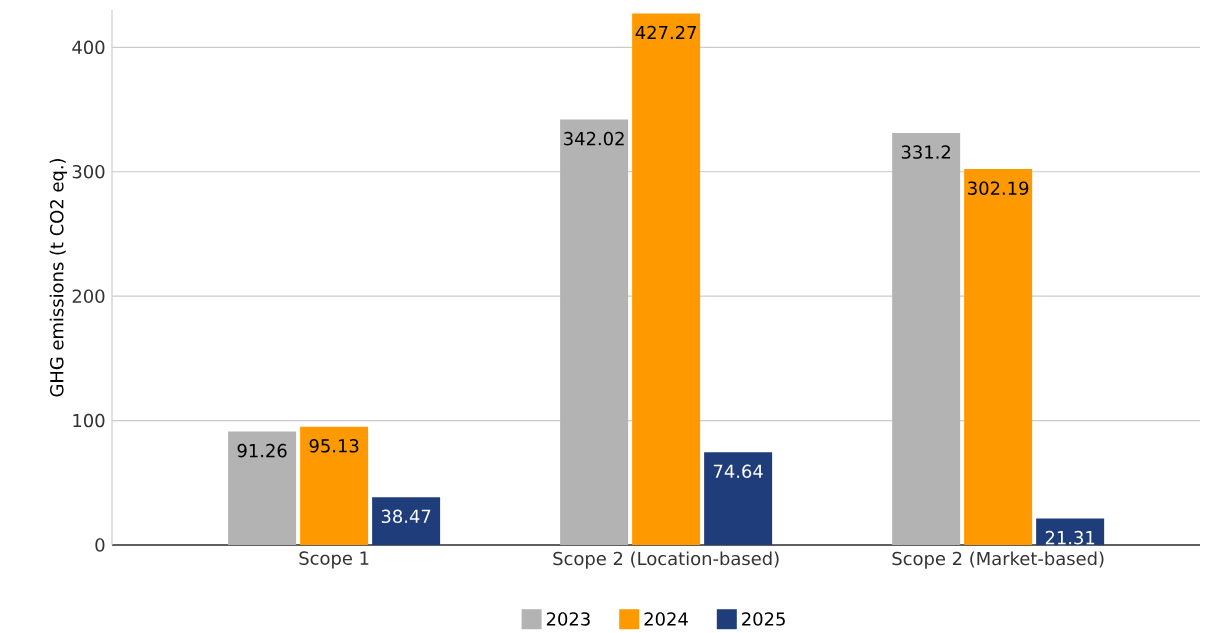 Image resolution: width=1215 pixels, height=633 pixels. I want to click on y-axis-title: GHG emissions (t CO2 eq.), so click(58, 277).